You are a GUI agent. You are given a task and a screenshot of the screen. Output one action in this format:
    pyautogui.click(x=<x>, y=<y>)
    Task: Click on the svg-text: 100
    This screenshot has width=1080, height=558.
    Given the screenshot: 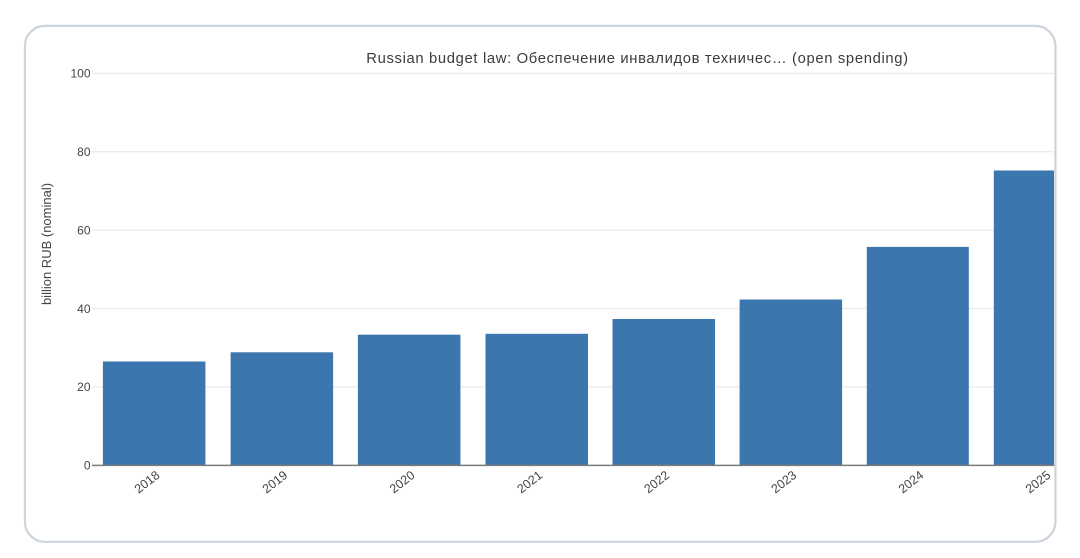 What is the action you would take?
    pyautogui.click(x=80, y=74)
    